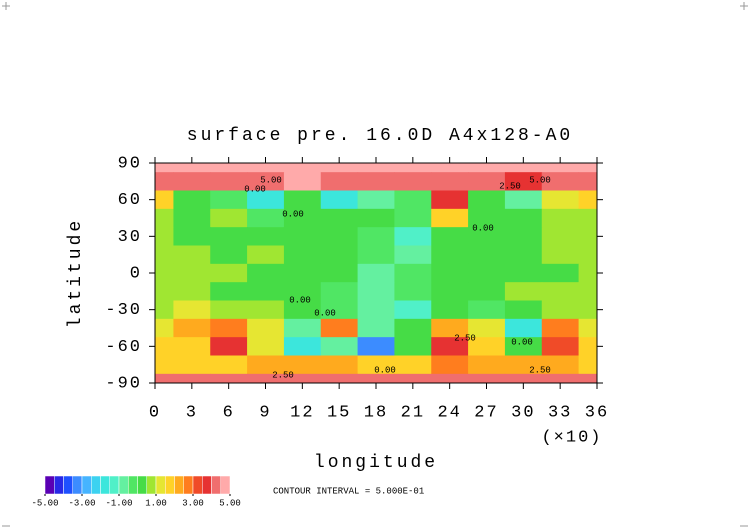 The image size is (752, 532). Describe the element at coordinates (597, 412) in the screenshot. I see `x-tick-label: 36` at that location.